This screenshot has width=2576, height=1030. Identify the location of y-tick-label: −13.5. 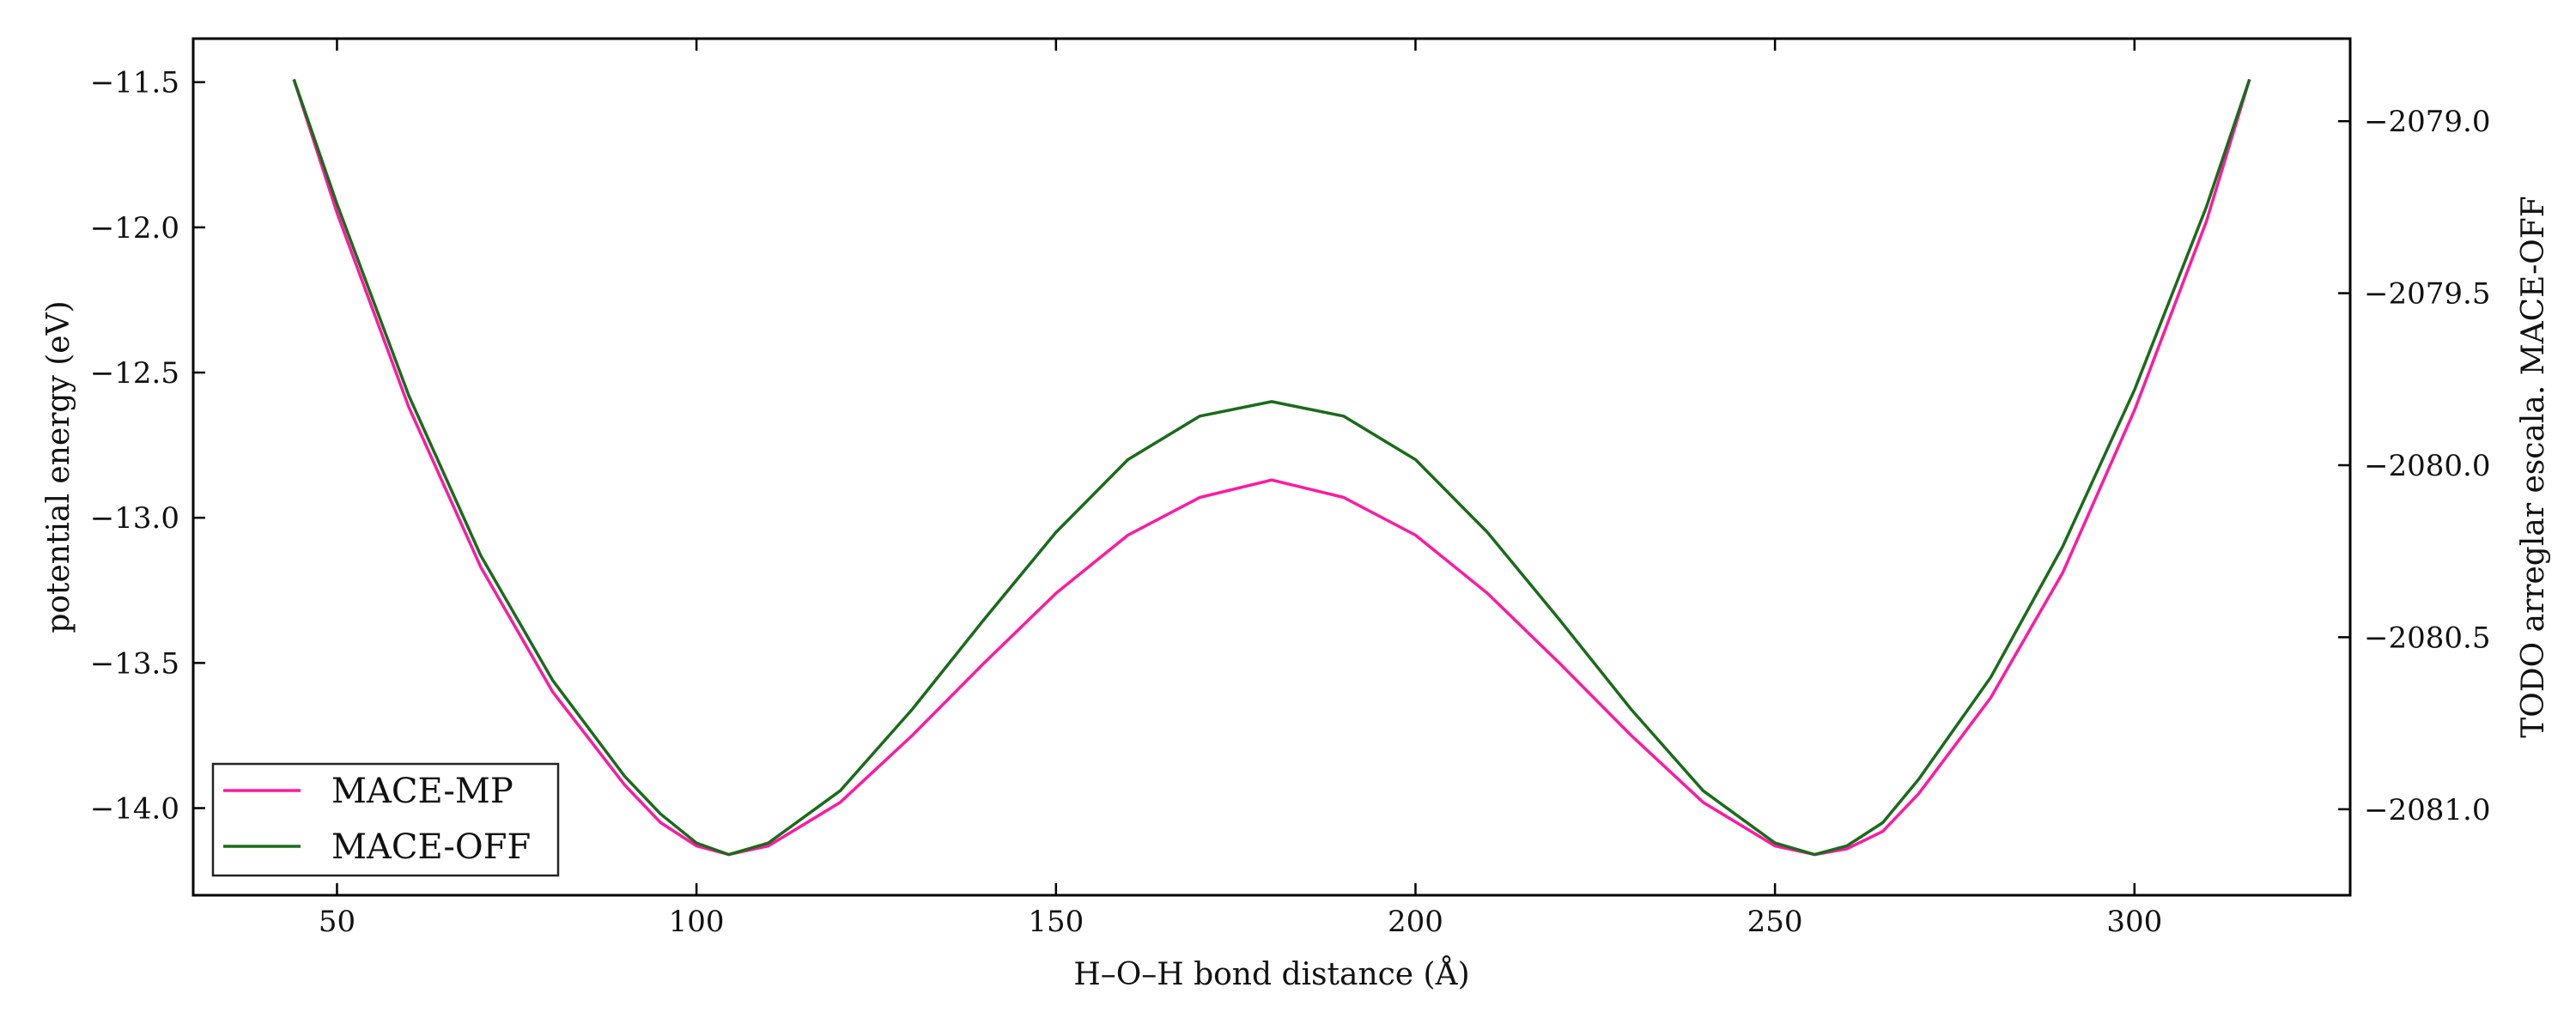
(134, 663).